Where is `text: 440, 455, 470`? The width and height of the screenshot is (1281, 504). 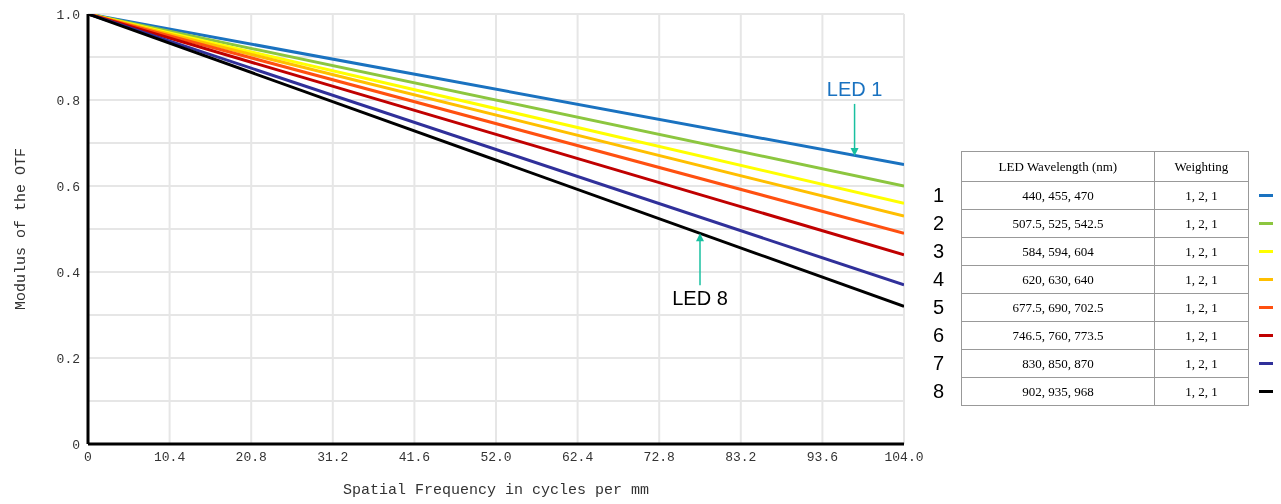
text: 440, 455, 470 is located at coordinates (1058, 195).